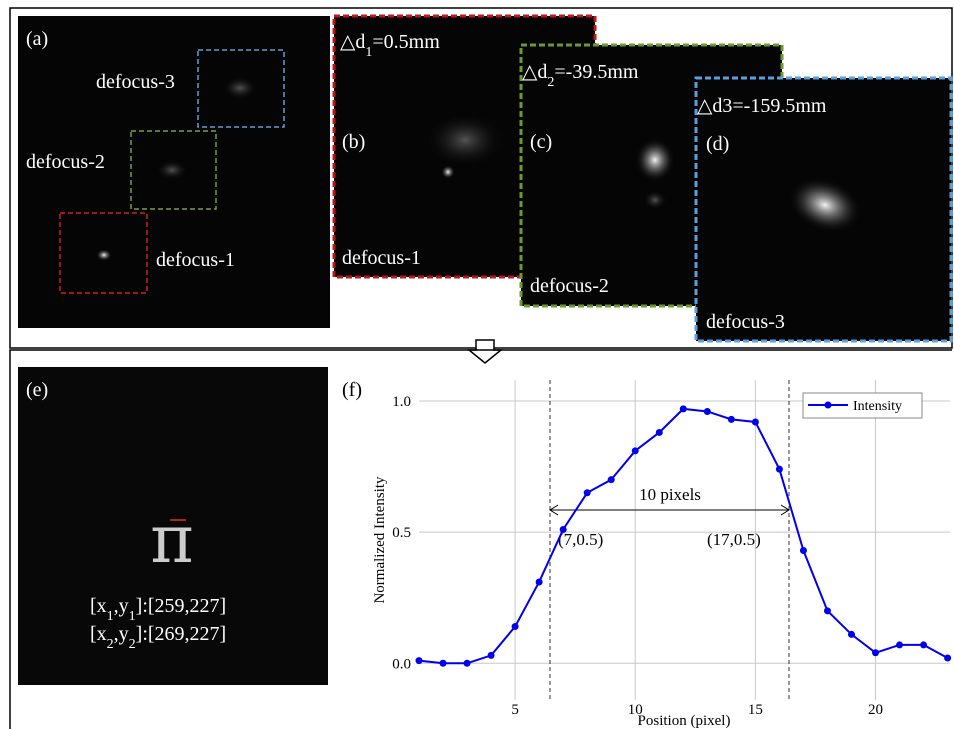  Describe the element at coordinates (684, 721) in the screenshot. I see `x-axis-label: Position (pixel)` at that location.